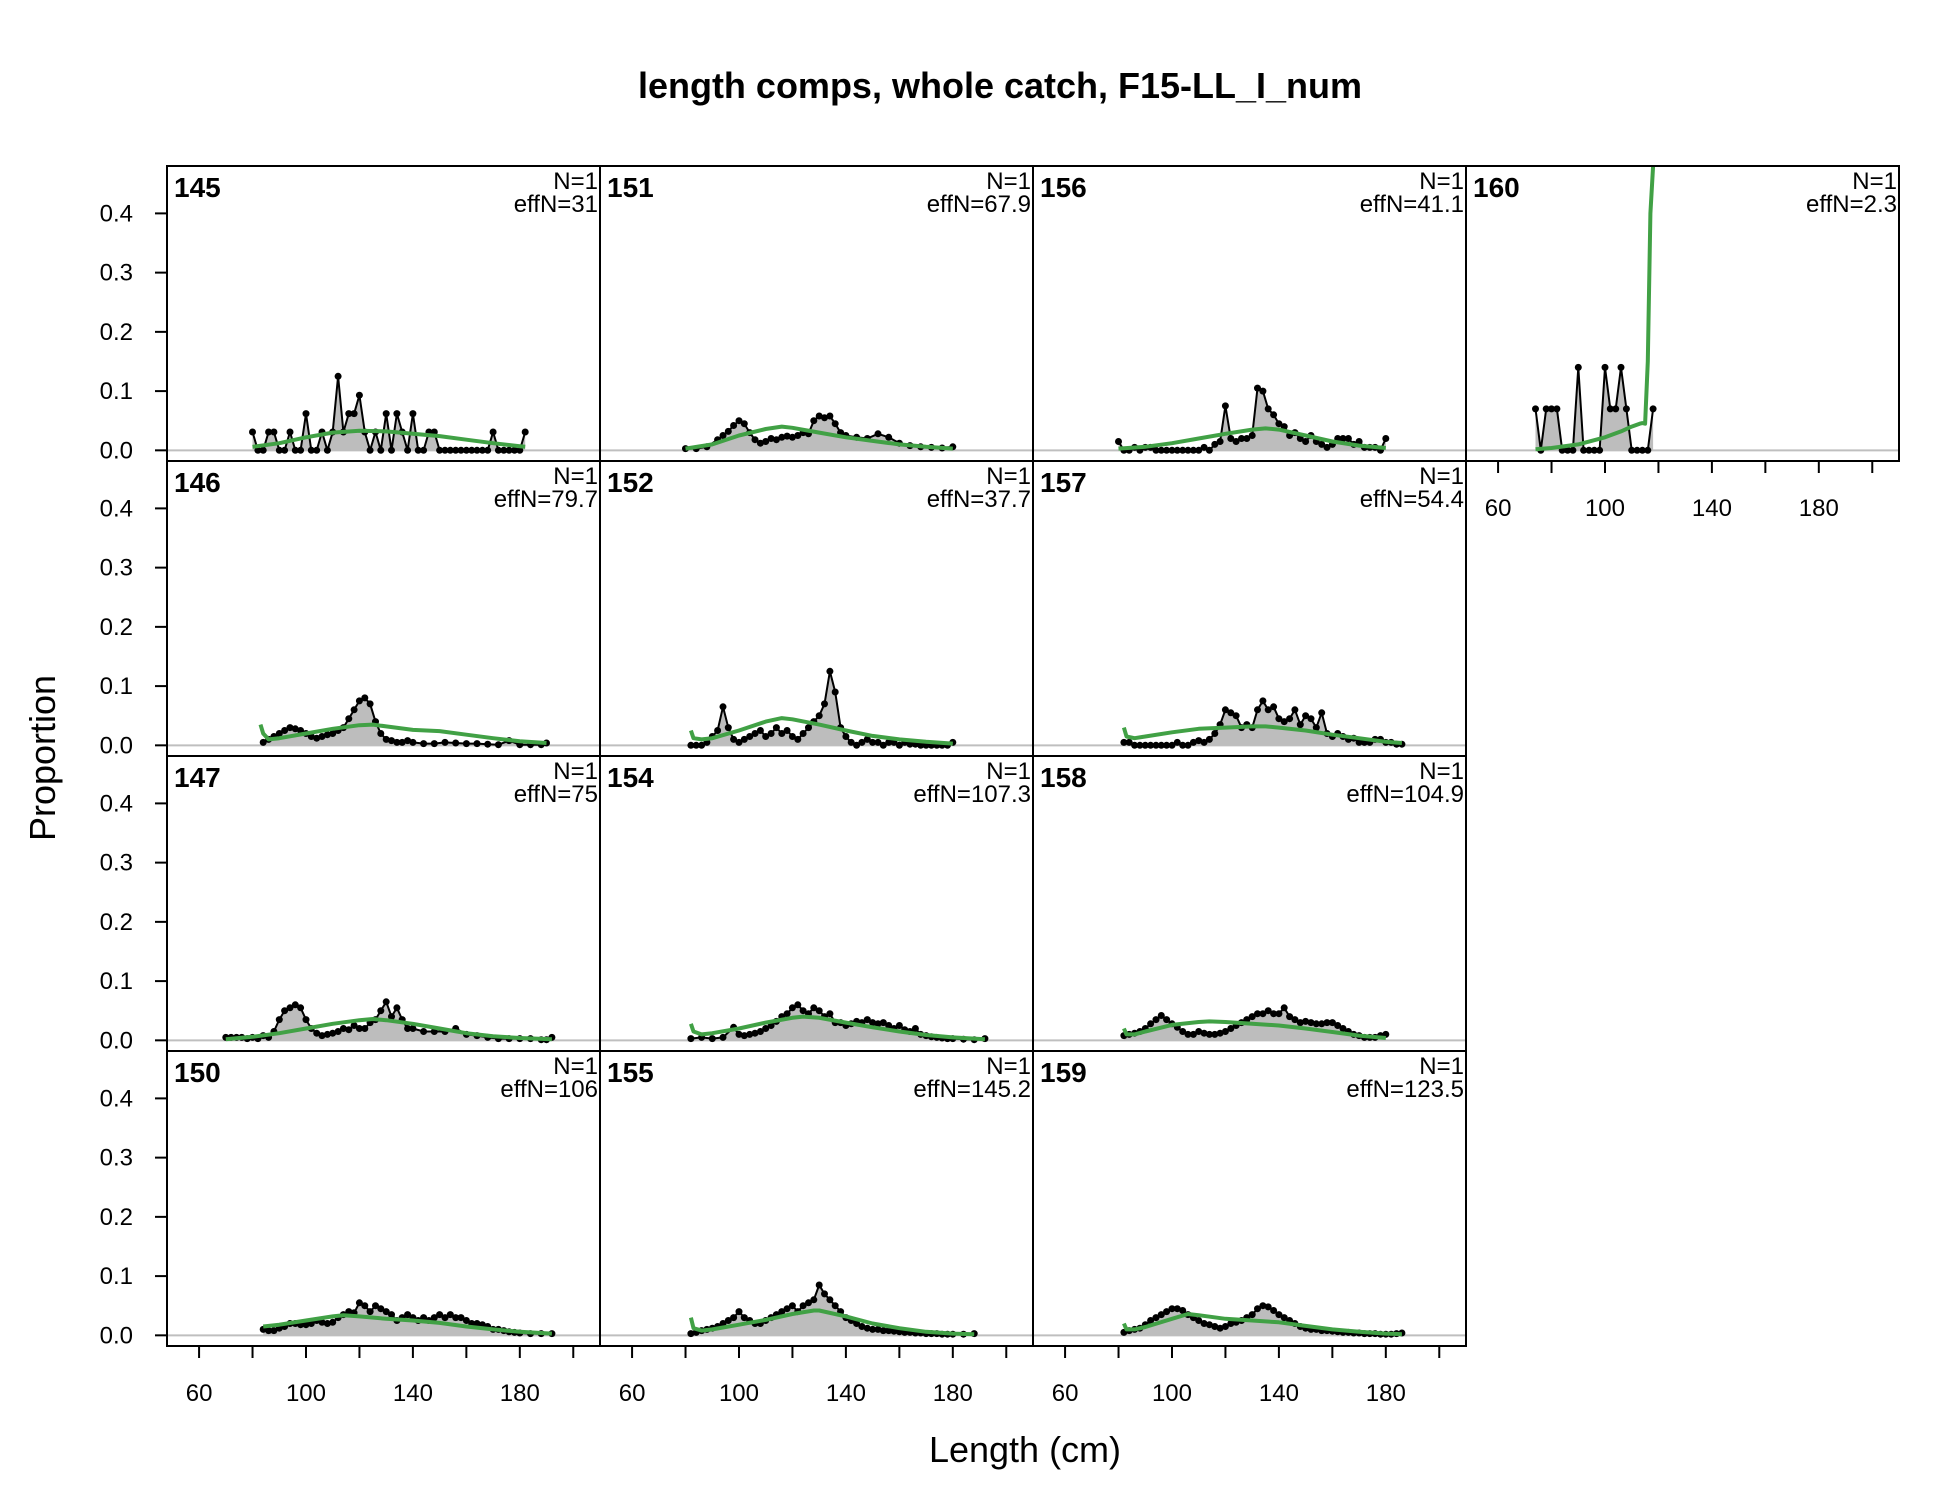 The height and width of the screenshot is (1500, 1950). What do you see at coordinates (1819, 508) in the screenshot?
I see `x-tick-label: 180` at bounding box center [1819, 508].